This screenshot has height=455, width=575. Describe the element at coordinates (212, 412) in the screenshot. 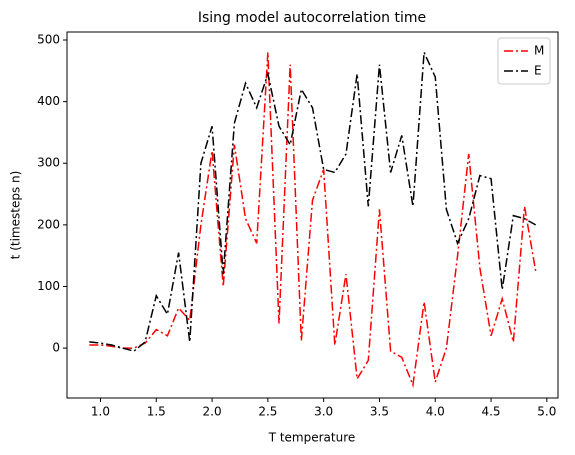

I see `x-tick-label: 2.0` at that location.